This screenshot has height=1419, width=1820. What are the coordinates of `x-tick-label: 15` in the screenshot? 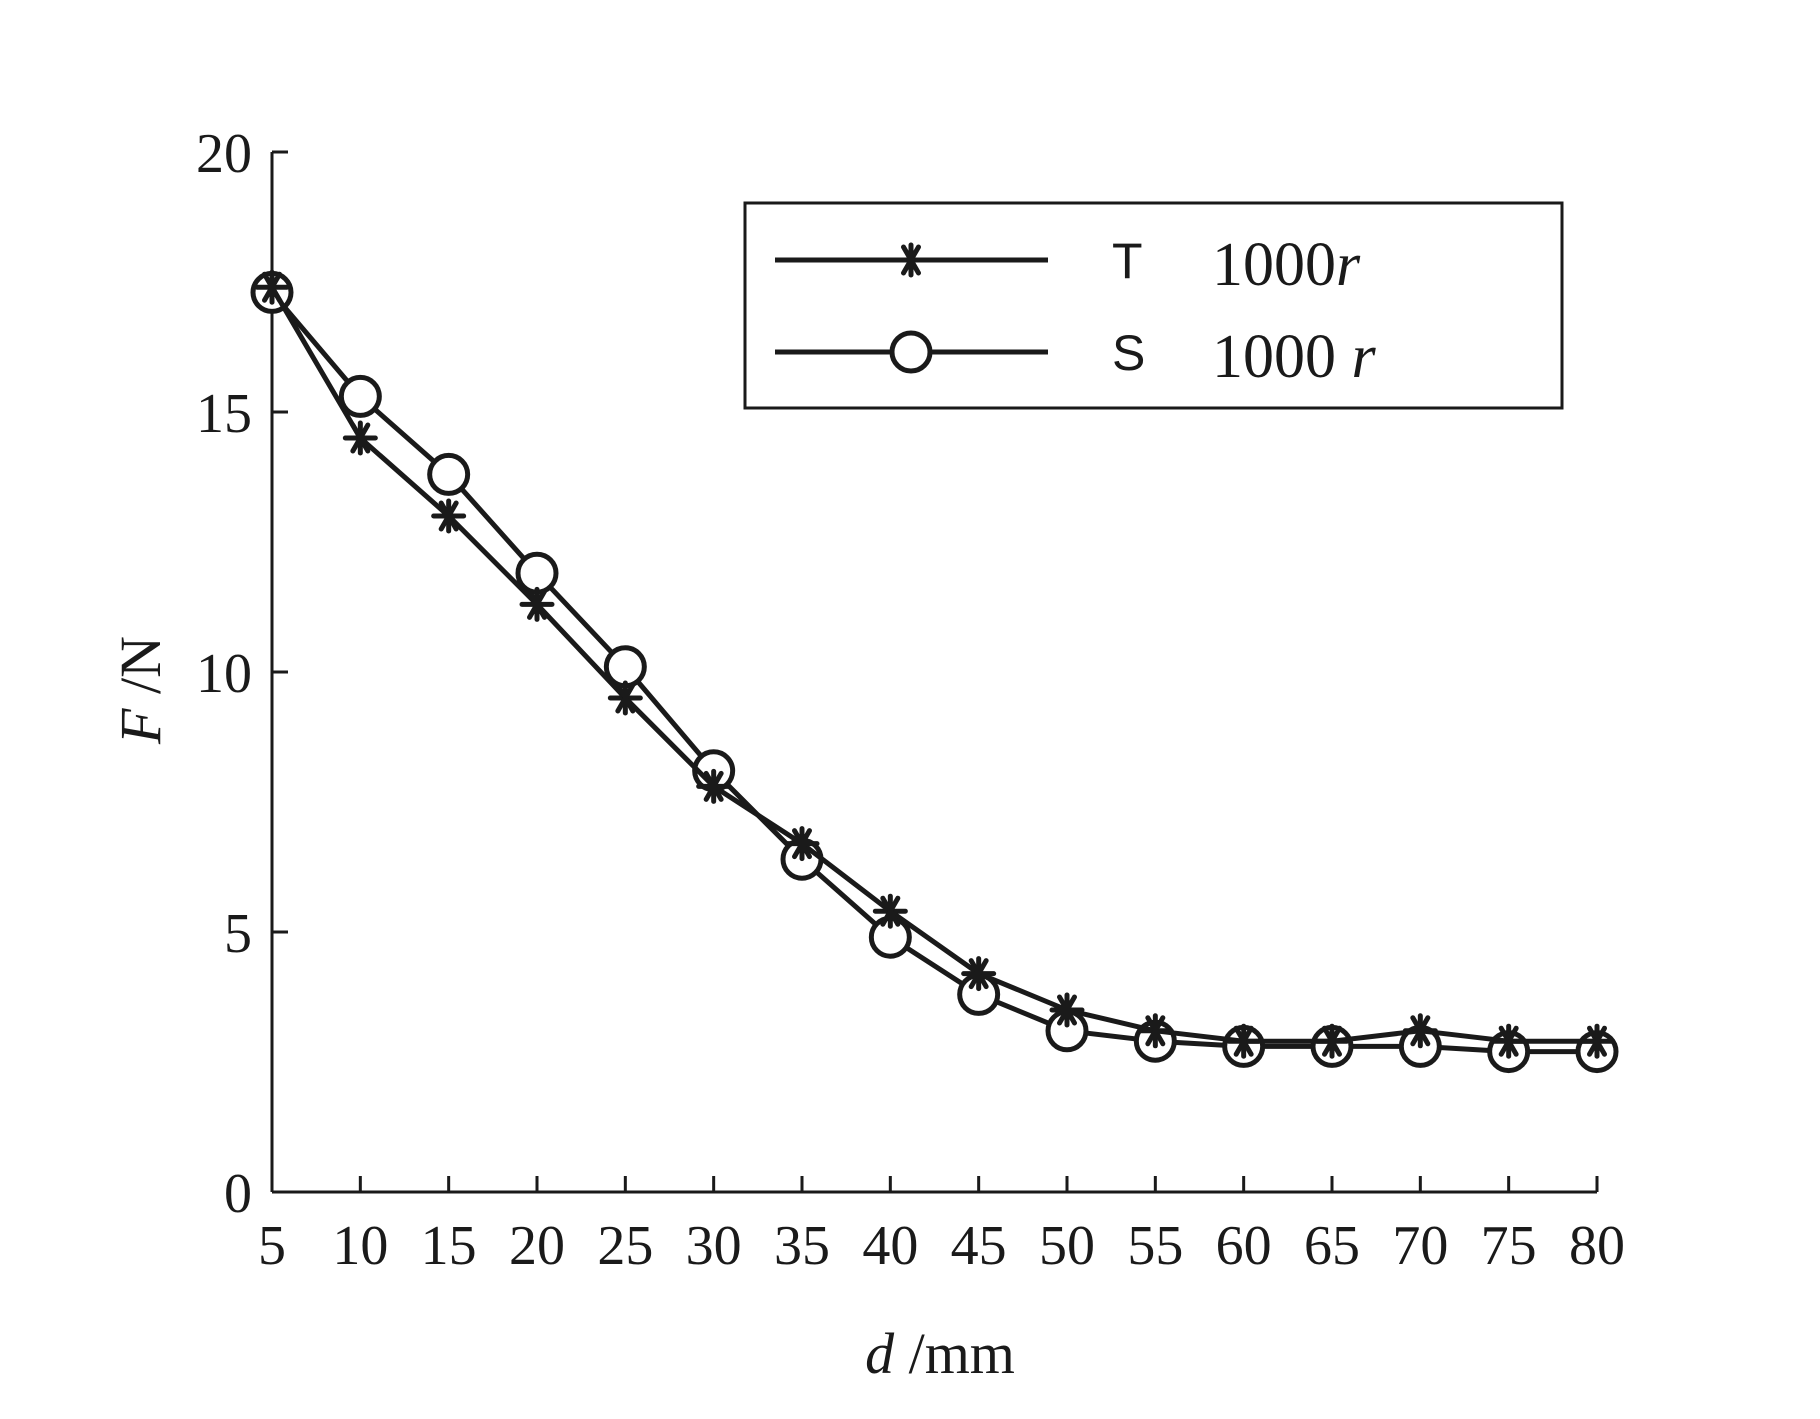 It's located at (449, 1246).